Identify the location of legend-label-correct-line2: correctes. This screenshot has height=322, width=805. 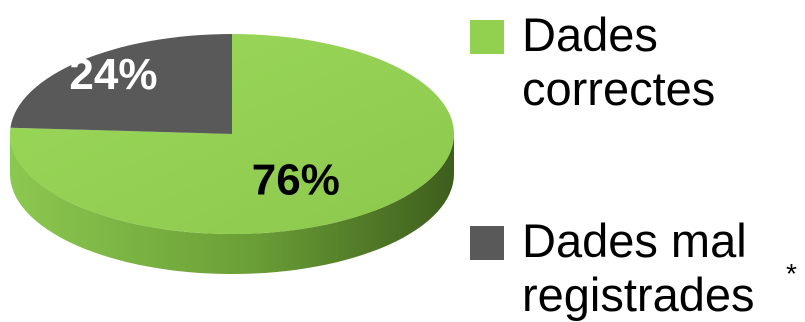
(619, 88).